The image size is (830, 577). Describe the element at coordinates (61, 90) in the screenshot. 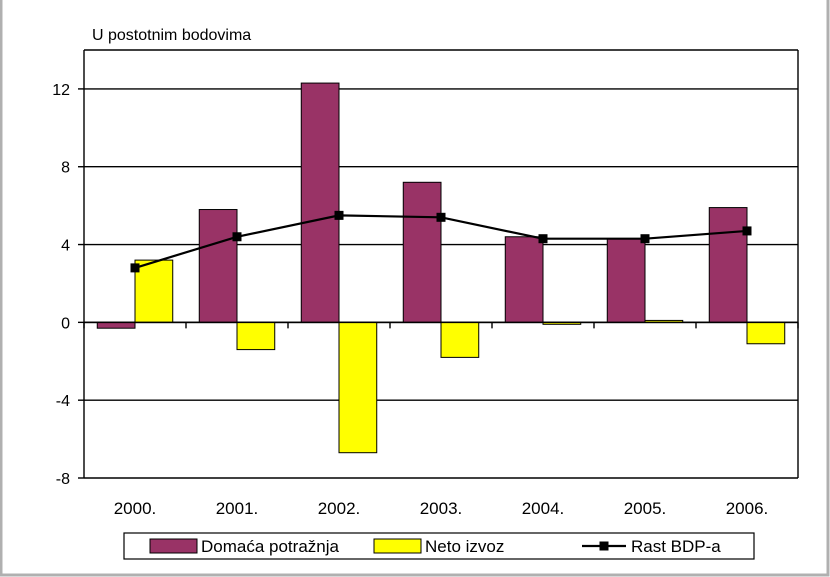

I see `y-tick-label: 12` at that location.